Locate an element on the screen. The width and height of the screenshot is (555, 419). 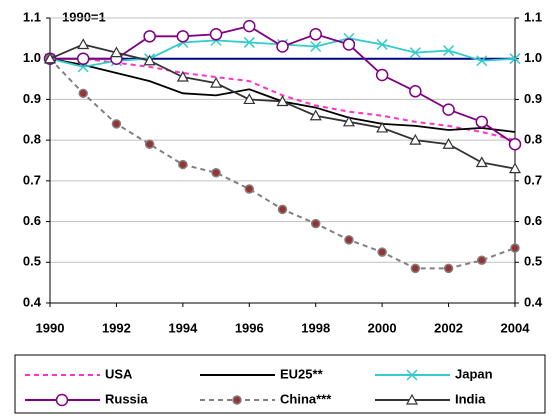
x-tick-label: 1992 is located at coordinates (116, 327).